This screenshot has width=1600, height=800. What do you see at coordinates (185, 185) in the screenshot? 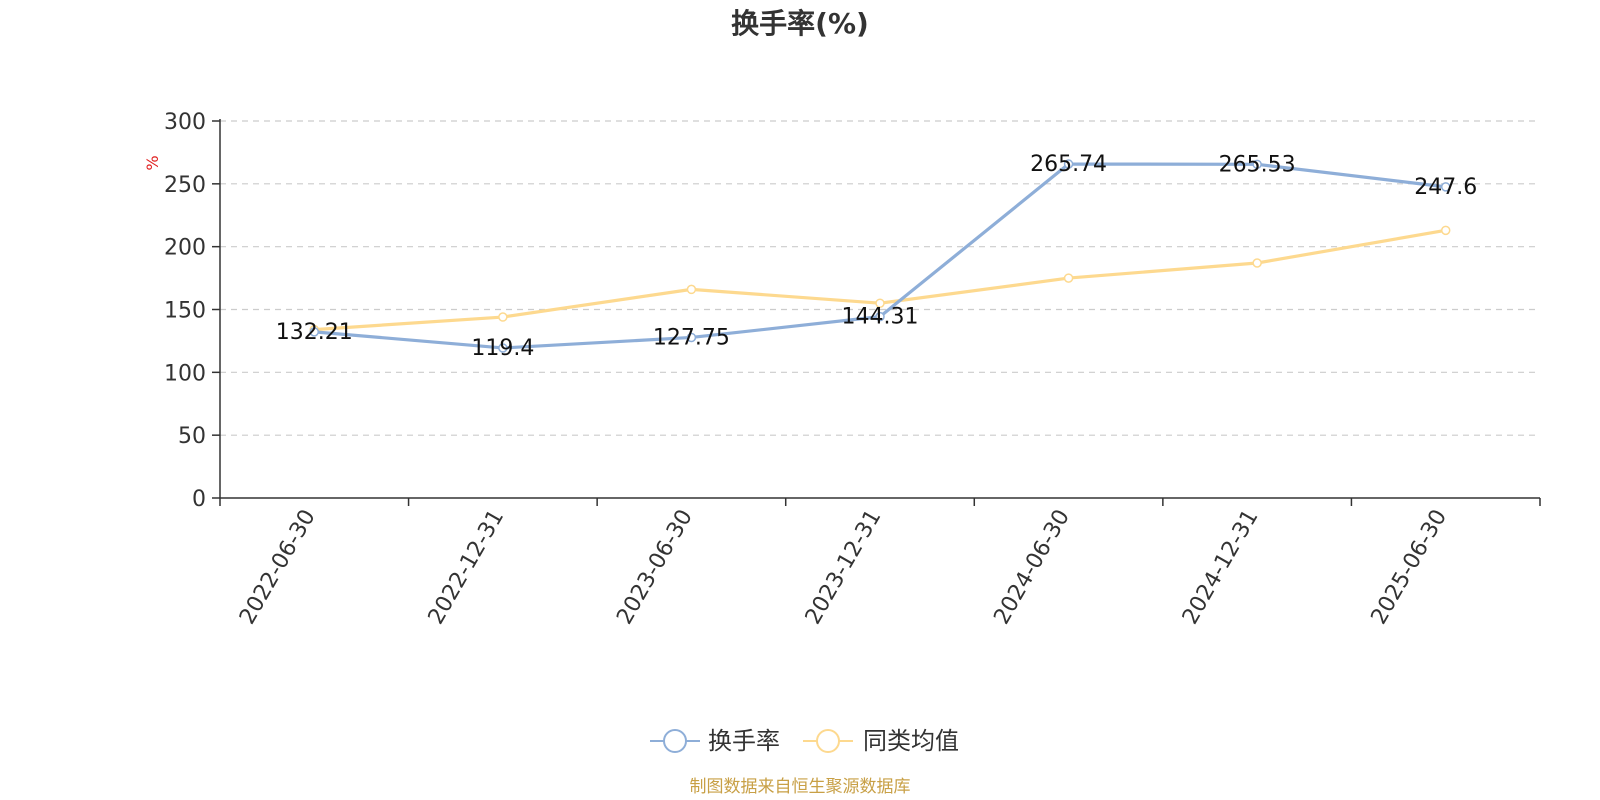
I see `y-tick-label-250: 250` at bounding box center [185, 185].